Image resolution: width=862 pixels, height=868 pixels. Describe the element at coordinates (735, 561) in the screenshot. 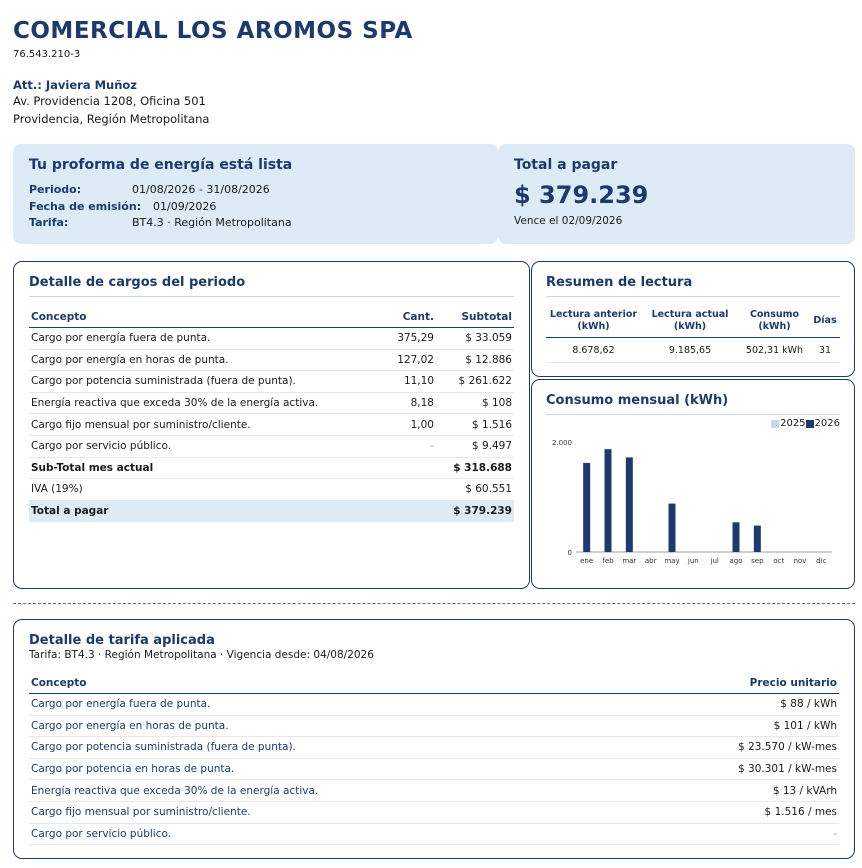

I see `x-tick-label-ago: ago` at that location.